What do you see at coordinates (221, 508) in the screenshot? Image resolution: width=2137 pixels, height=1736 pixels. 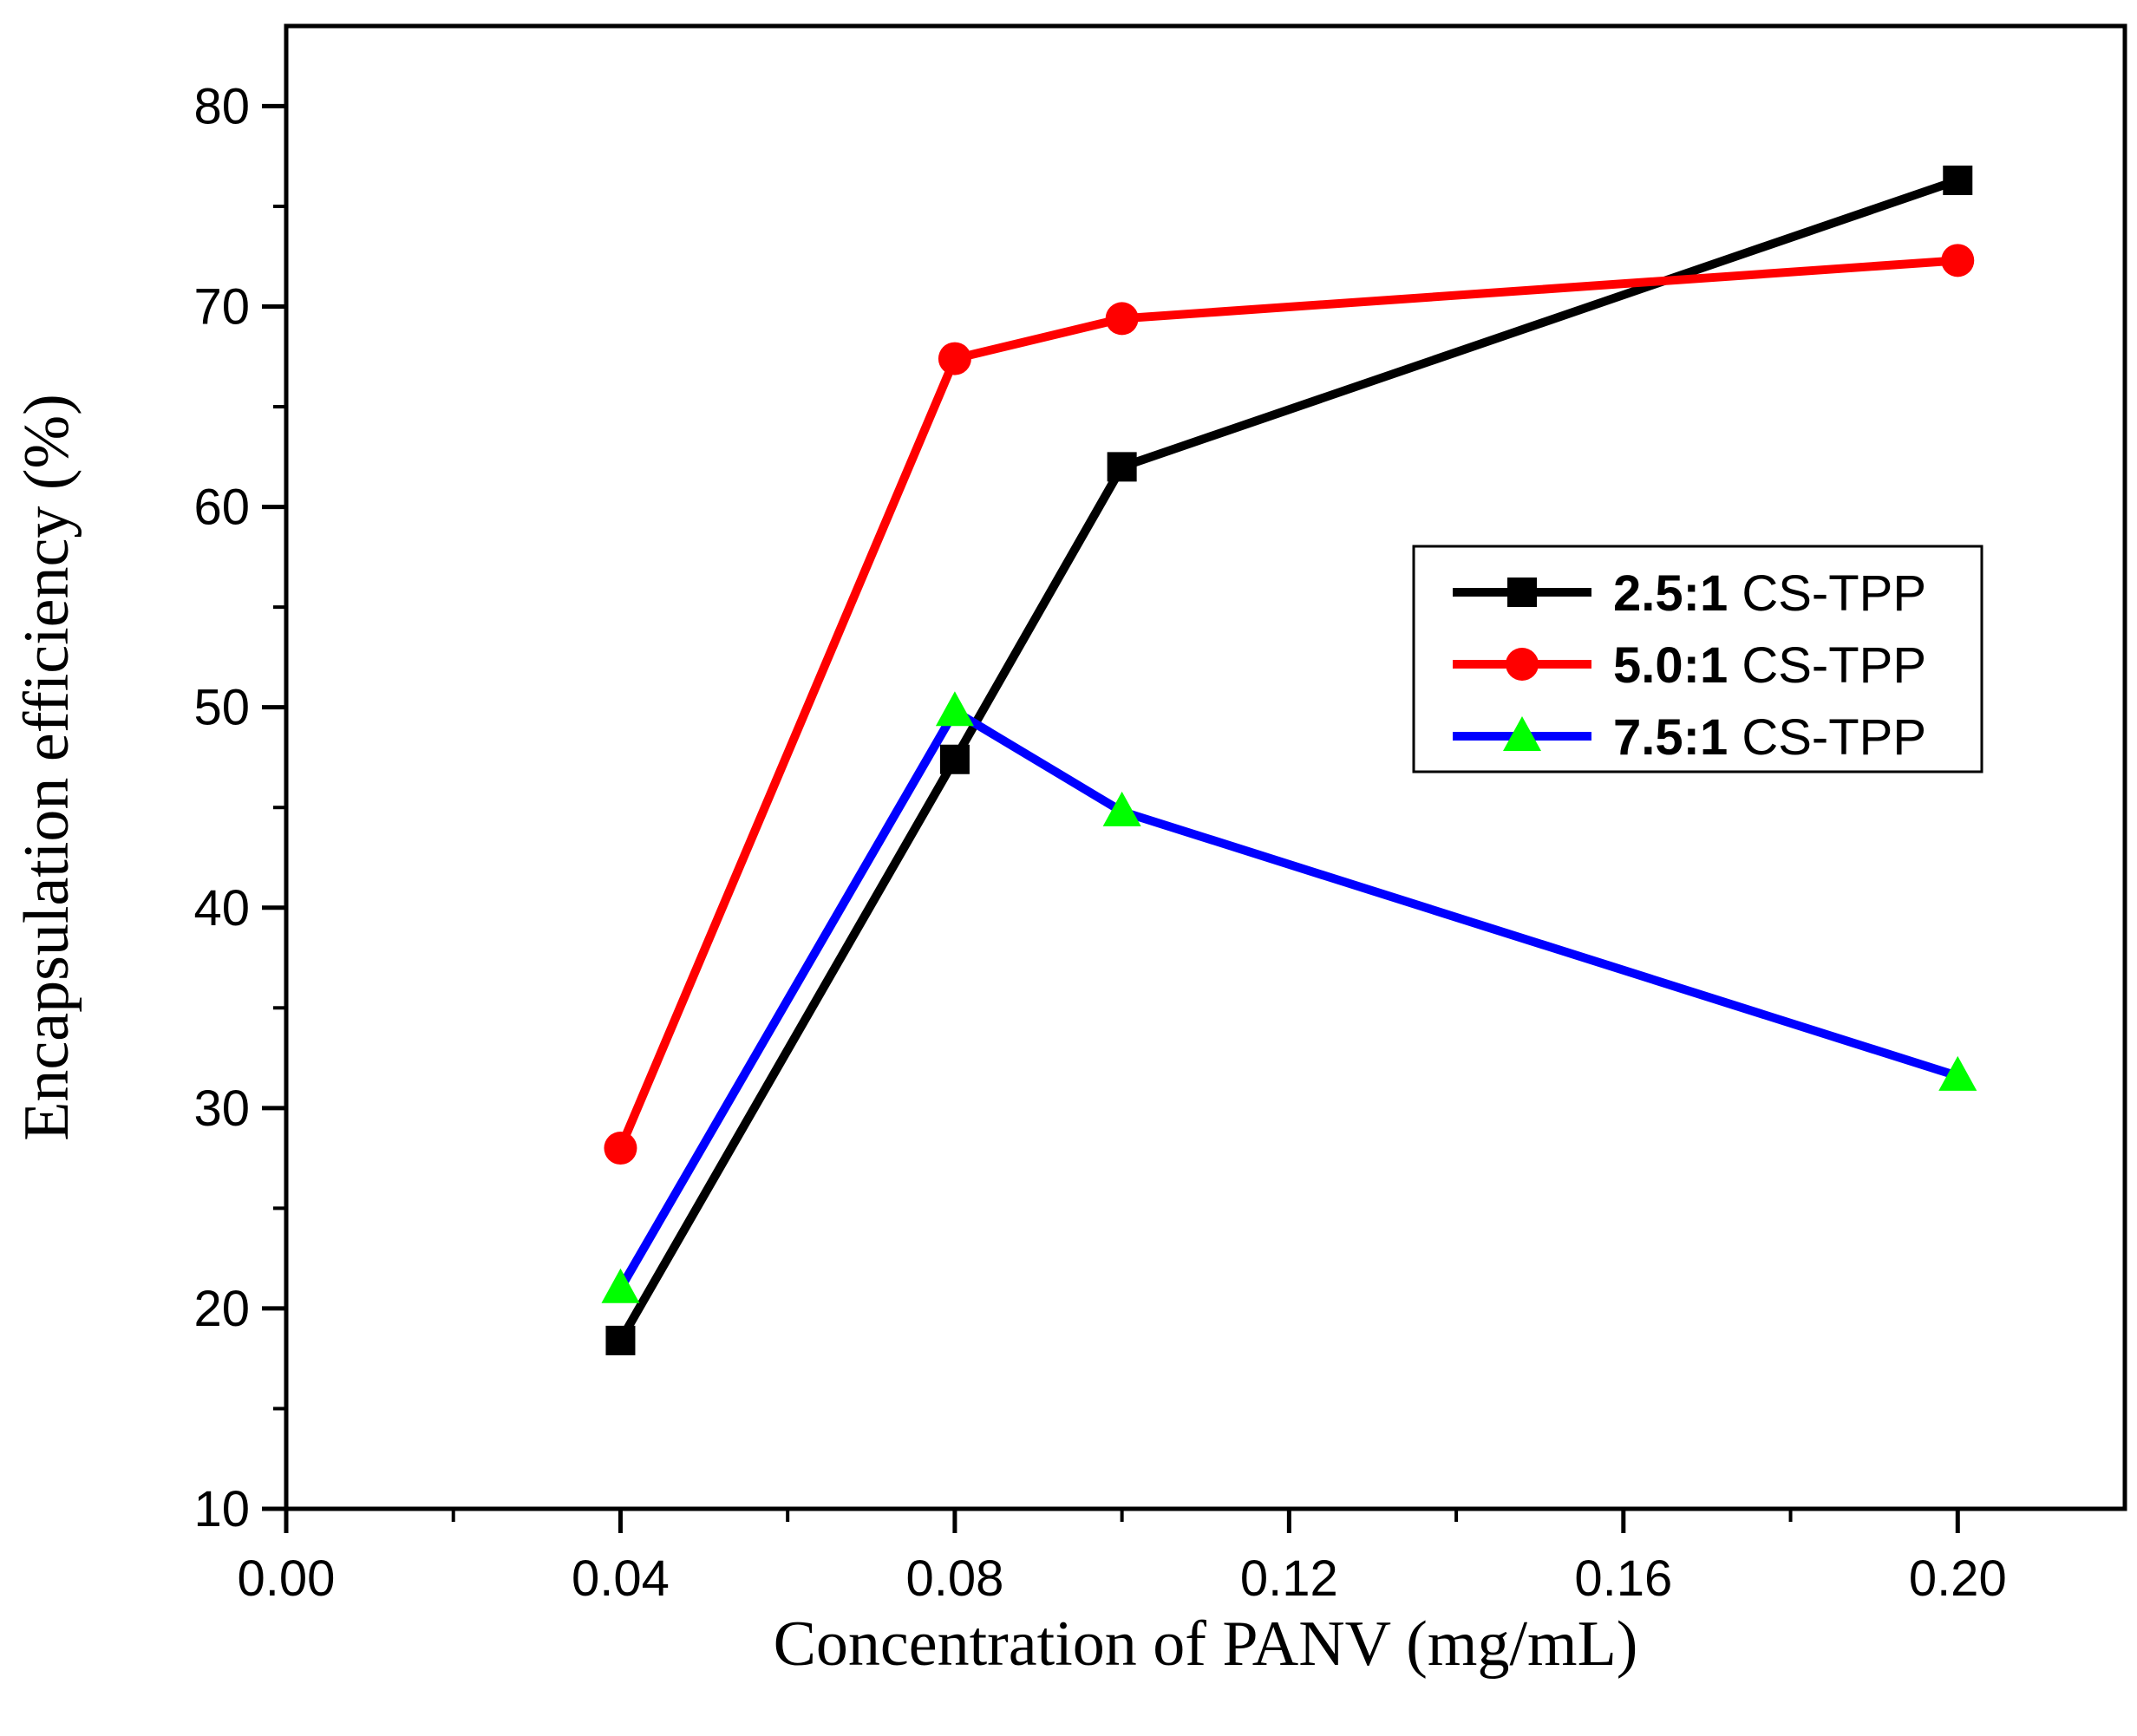 I see `y-tick-label: 60` at bounding box center [221, 508].